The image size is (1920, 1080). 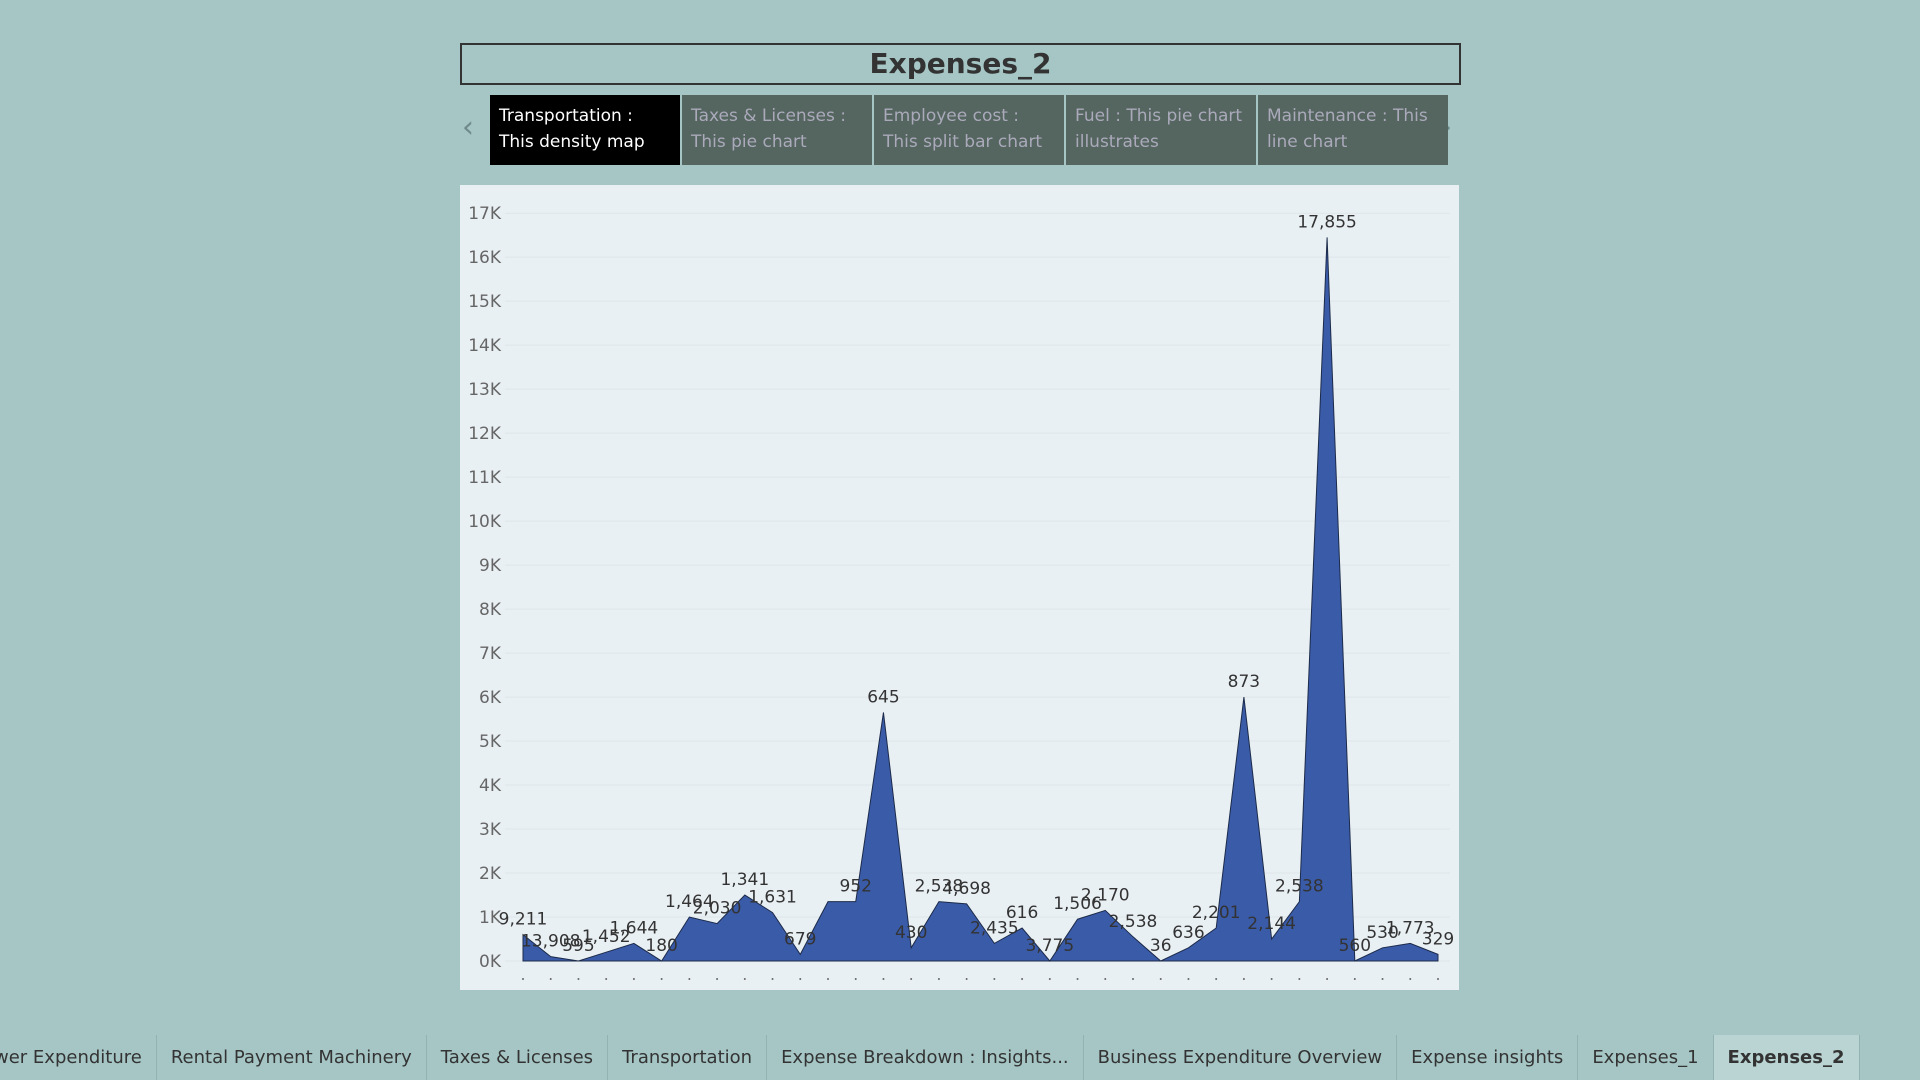 I want to click on data-label: 530, so click(x=1382, y=933).